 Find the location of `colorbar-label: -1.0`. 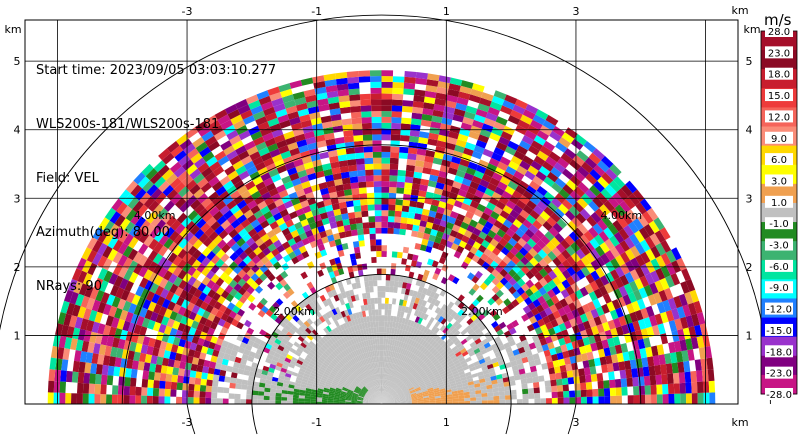

colorbar-label: -1.0 is located at coordinates (779, 224).